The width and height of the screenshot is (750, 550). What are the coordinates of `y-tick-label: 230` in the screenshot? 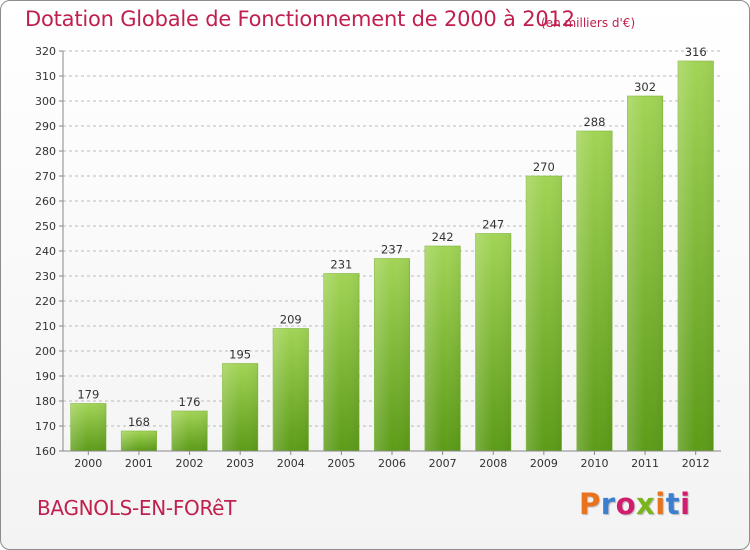 It's located at (45, 276).